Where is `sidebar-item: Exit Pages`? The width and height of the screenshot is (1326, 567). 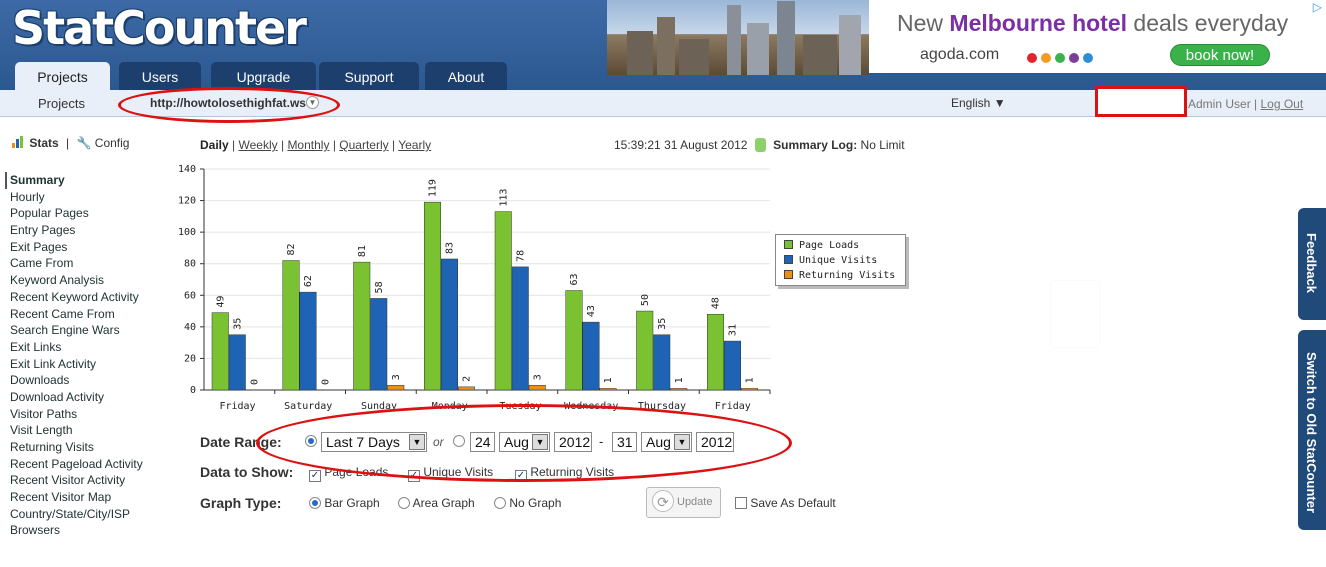 sidebar-item: Exit Pages is located at coordinates (39, 246).